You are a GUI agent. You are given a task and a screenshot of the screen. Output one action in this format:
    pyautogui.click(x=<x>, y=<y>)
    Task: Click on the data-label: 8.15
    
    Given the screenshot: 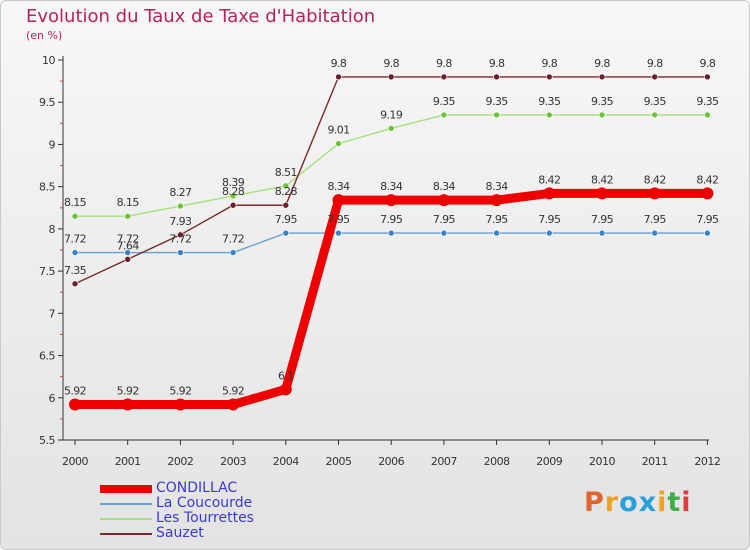 What is the action you would take?
    pyautogui.click(x=75, y=202)
    